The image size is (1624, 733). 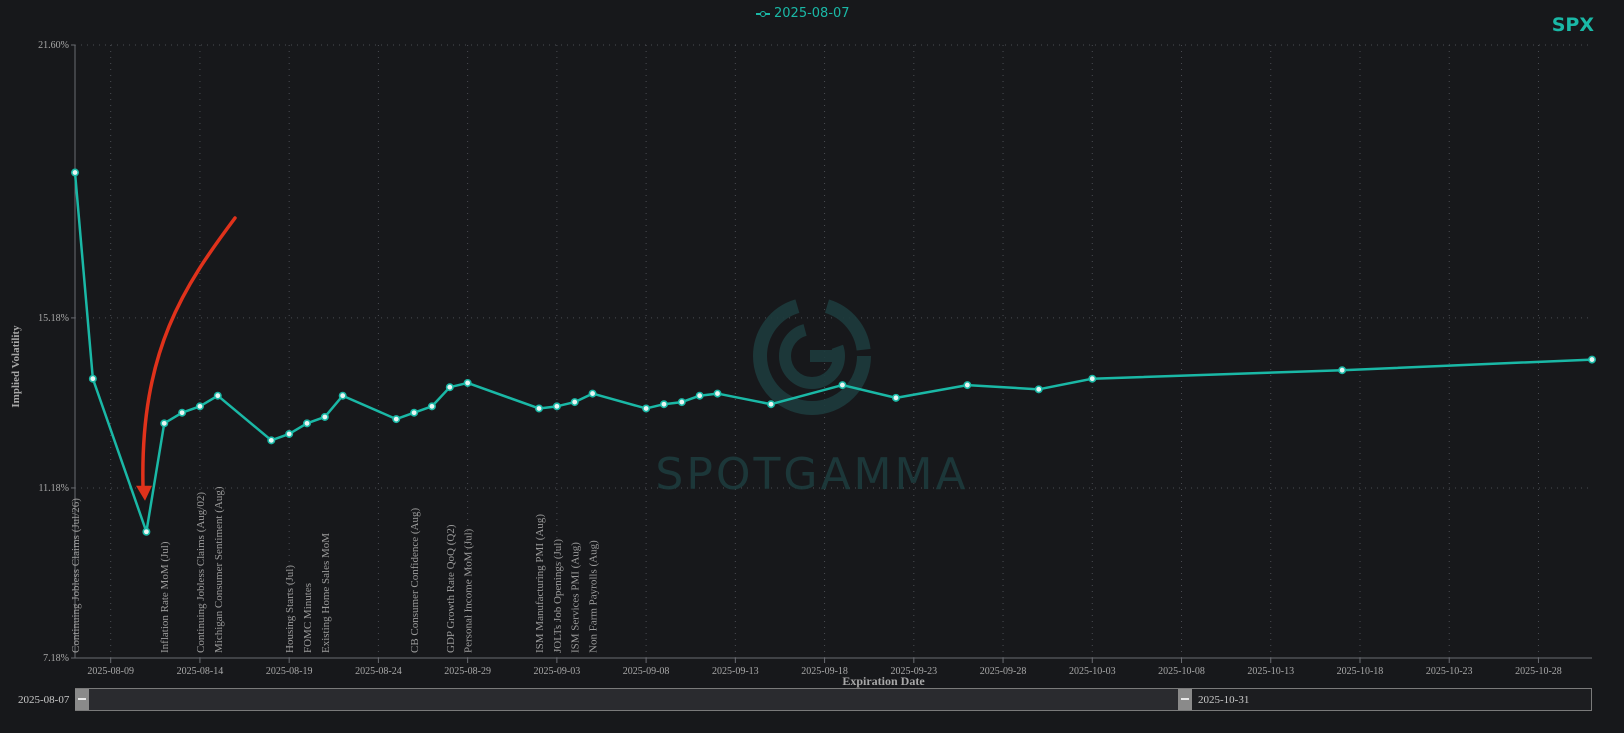 I want to click on x-tick-label: 2025-08-24, so click(x=378, y=671).